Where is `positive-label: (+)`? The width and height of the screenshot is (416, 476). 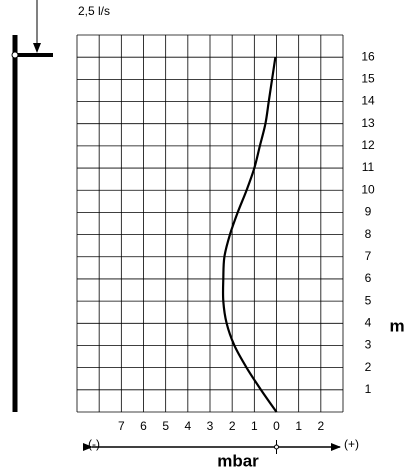
positive-label: (+) is located at coordinates (351, 444).